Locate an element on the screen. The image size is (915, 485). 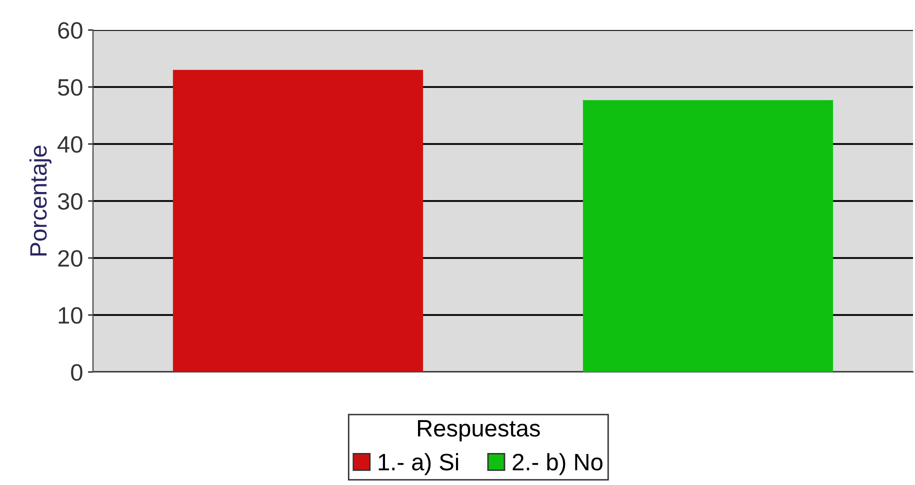
y-tick-label: 30 is located at coordinates (70, 201).